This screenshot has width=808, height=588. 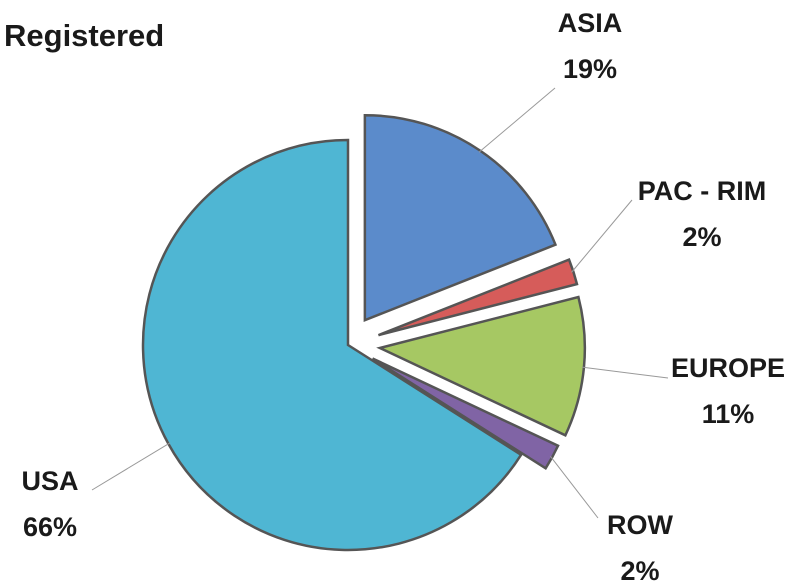 What do you see at coordinates (50, 527) in the screenshot?
I see `slice-value-label: 66%` at bounding box center [50, 527].